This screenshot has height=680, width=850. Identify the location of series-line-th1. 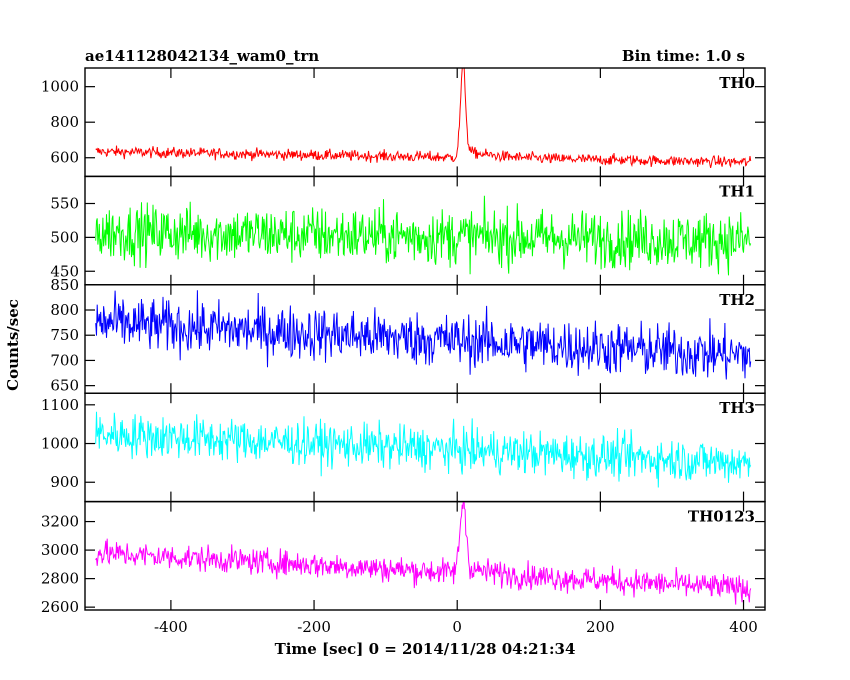
(423, 235).